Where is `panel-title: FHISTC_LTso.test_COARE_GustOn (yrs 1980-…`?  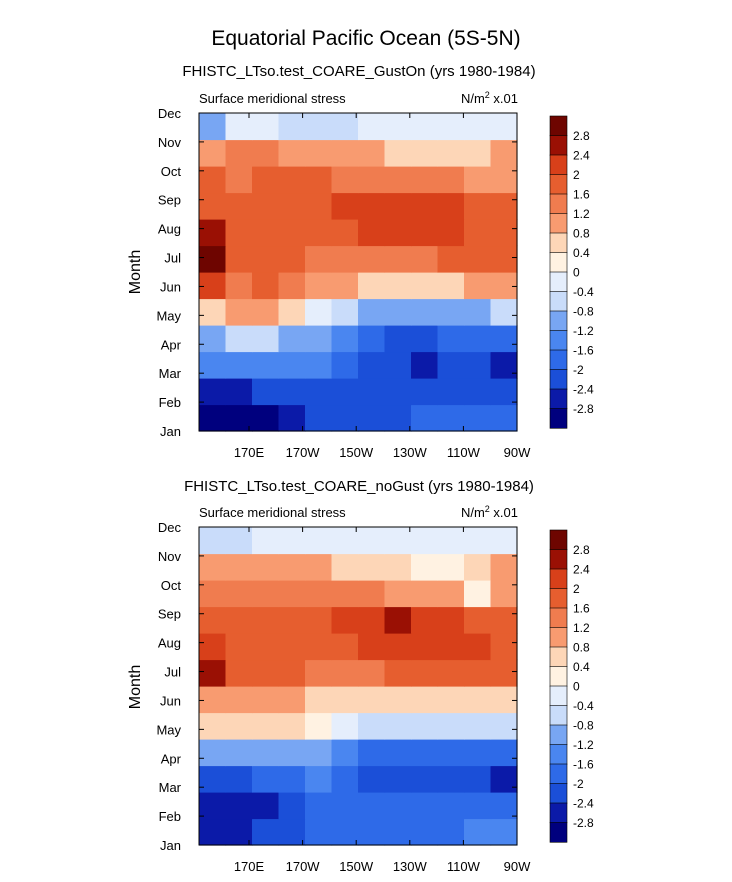
panel-title: FHISTC_LTso.test_COARE_GustOn (yrs 1980-… is located at coordinates (358, 71).